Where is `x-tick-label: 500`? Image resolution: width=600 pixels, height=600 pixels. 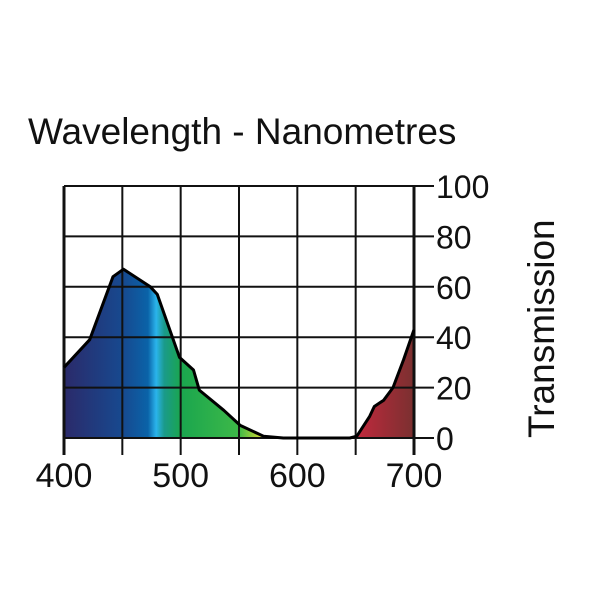
x-tick-label: 500 is located at coordinates (180, 476).